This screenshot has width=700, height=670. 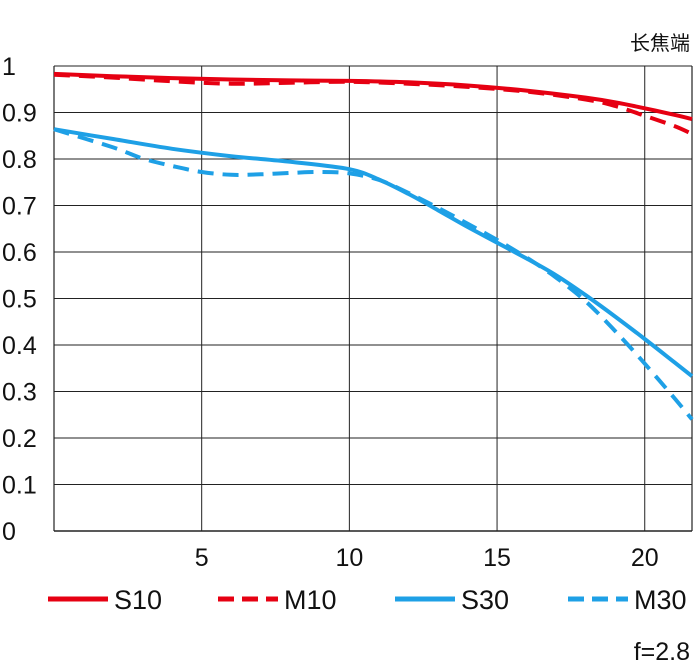 I want to click on legend-label-m10: M10, so click(x=310, y=600).